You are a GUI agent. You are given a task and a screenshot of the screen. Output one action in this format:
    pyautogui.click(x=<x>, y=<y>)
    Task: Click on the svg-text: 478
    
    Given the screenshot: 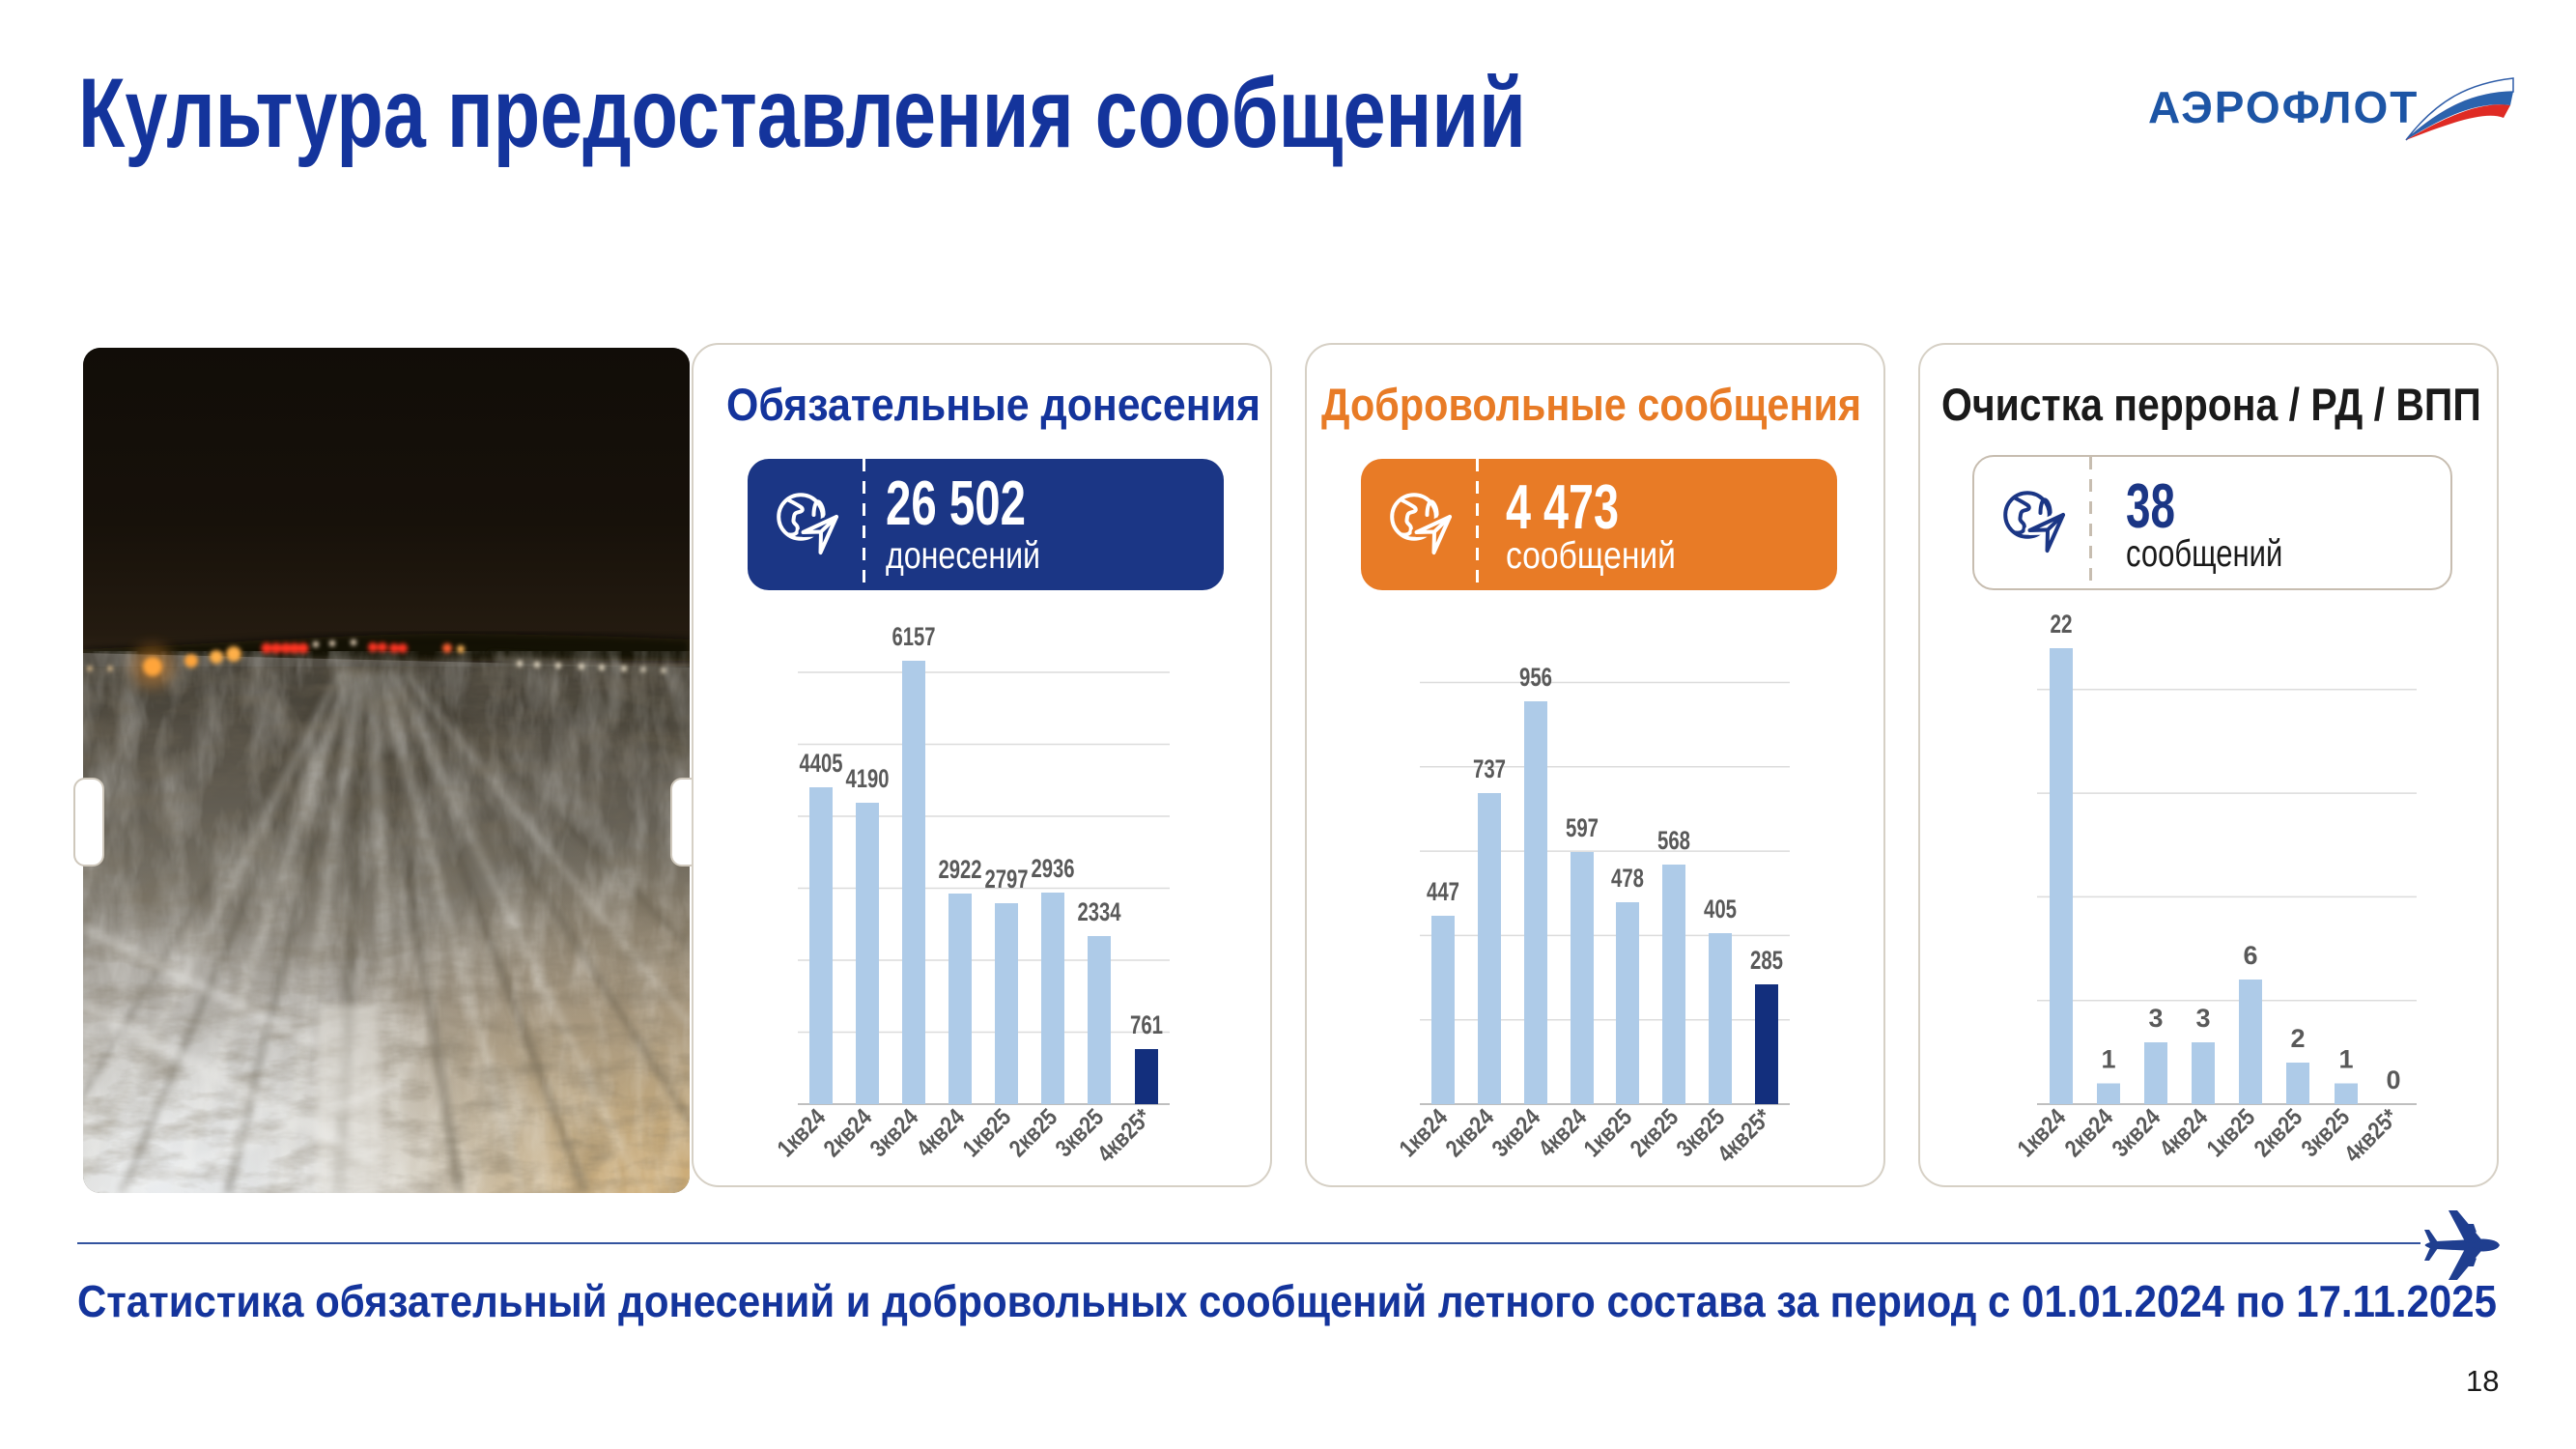 What is the action you would take?
    pyautogui.click(x=1627, y=878)
    